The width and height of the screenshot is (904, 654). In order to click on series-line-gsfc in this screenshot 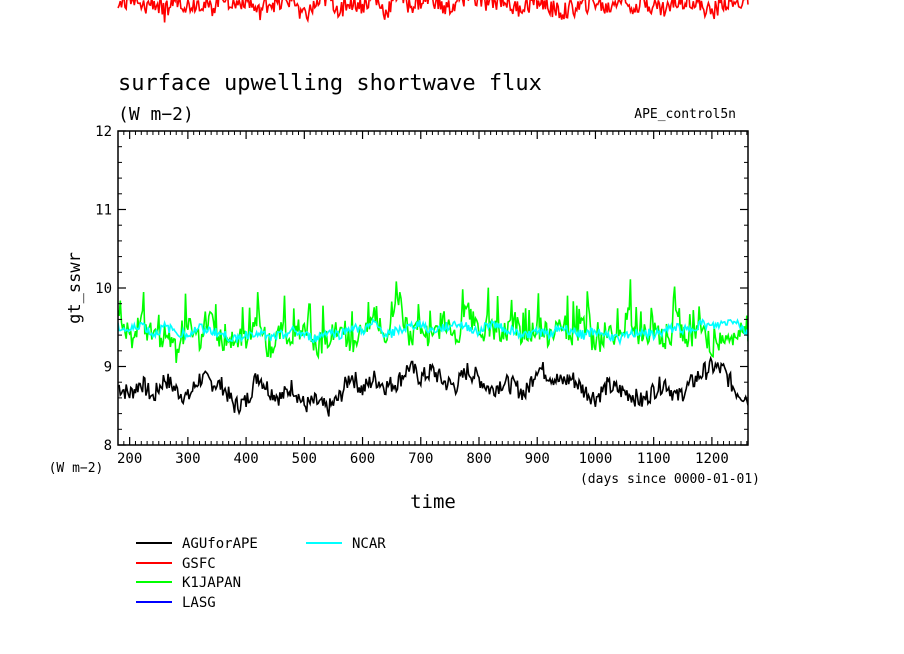, I will do `click(433, 12)`.